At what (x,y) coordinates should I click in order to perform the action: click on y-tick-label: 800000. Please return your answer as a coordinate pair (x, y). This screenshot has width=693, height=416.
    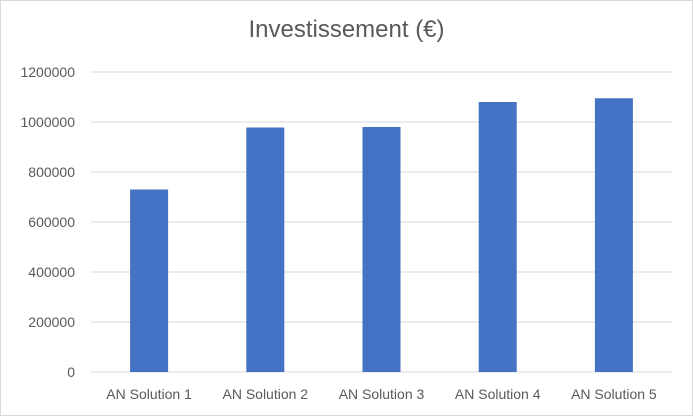
    Looking at the image, I should click on (51, 172).